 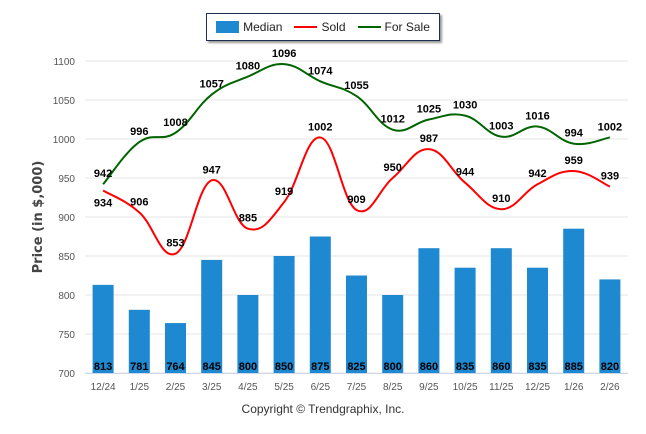 I want to click on line-data-label: 934, so click(x=103, y=203).